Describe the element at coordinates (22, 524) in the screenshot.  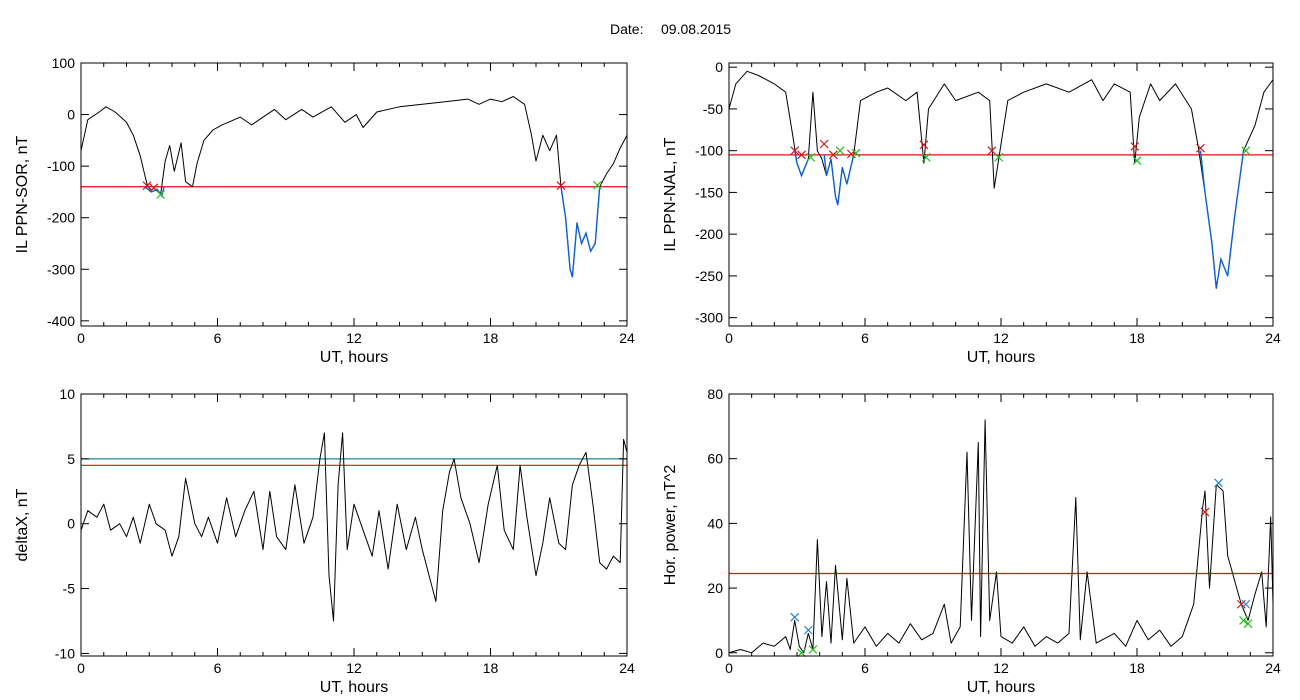
I see `y-axis-label: deltaX, nT` at that location.